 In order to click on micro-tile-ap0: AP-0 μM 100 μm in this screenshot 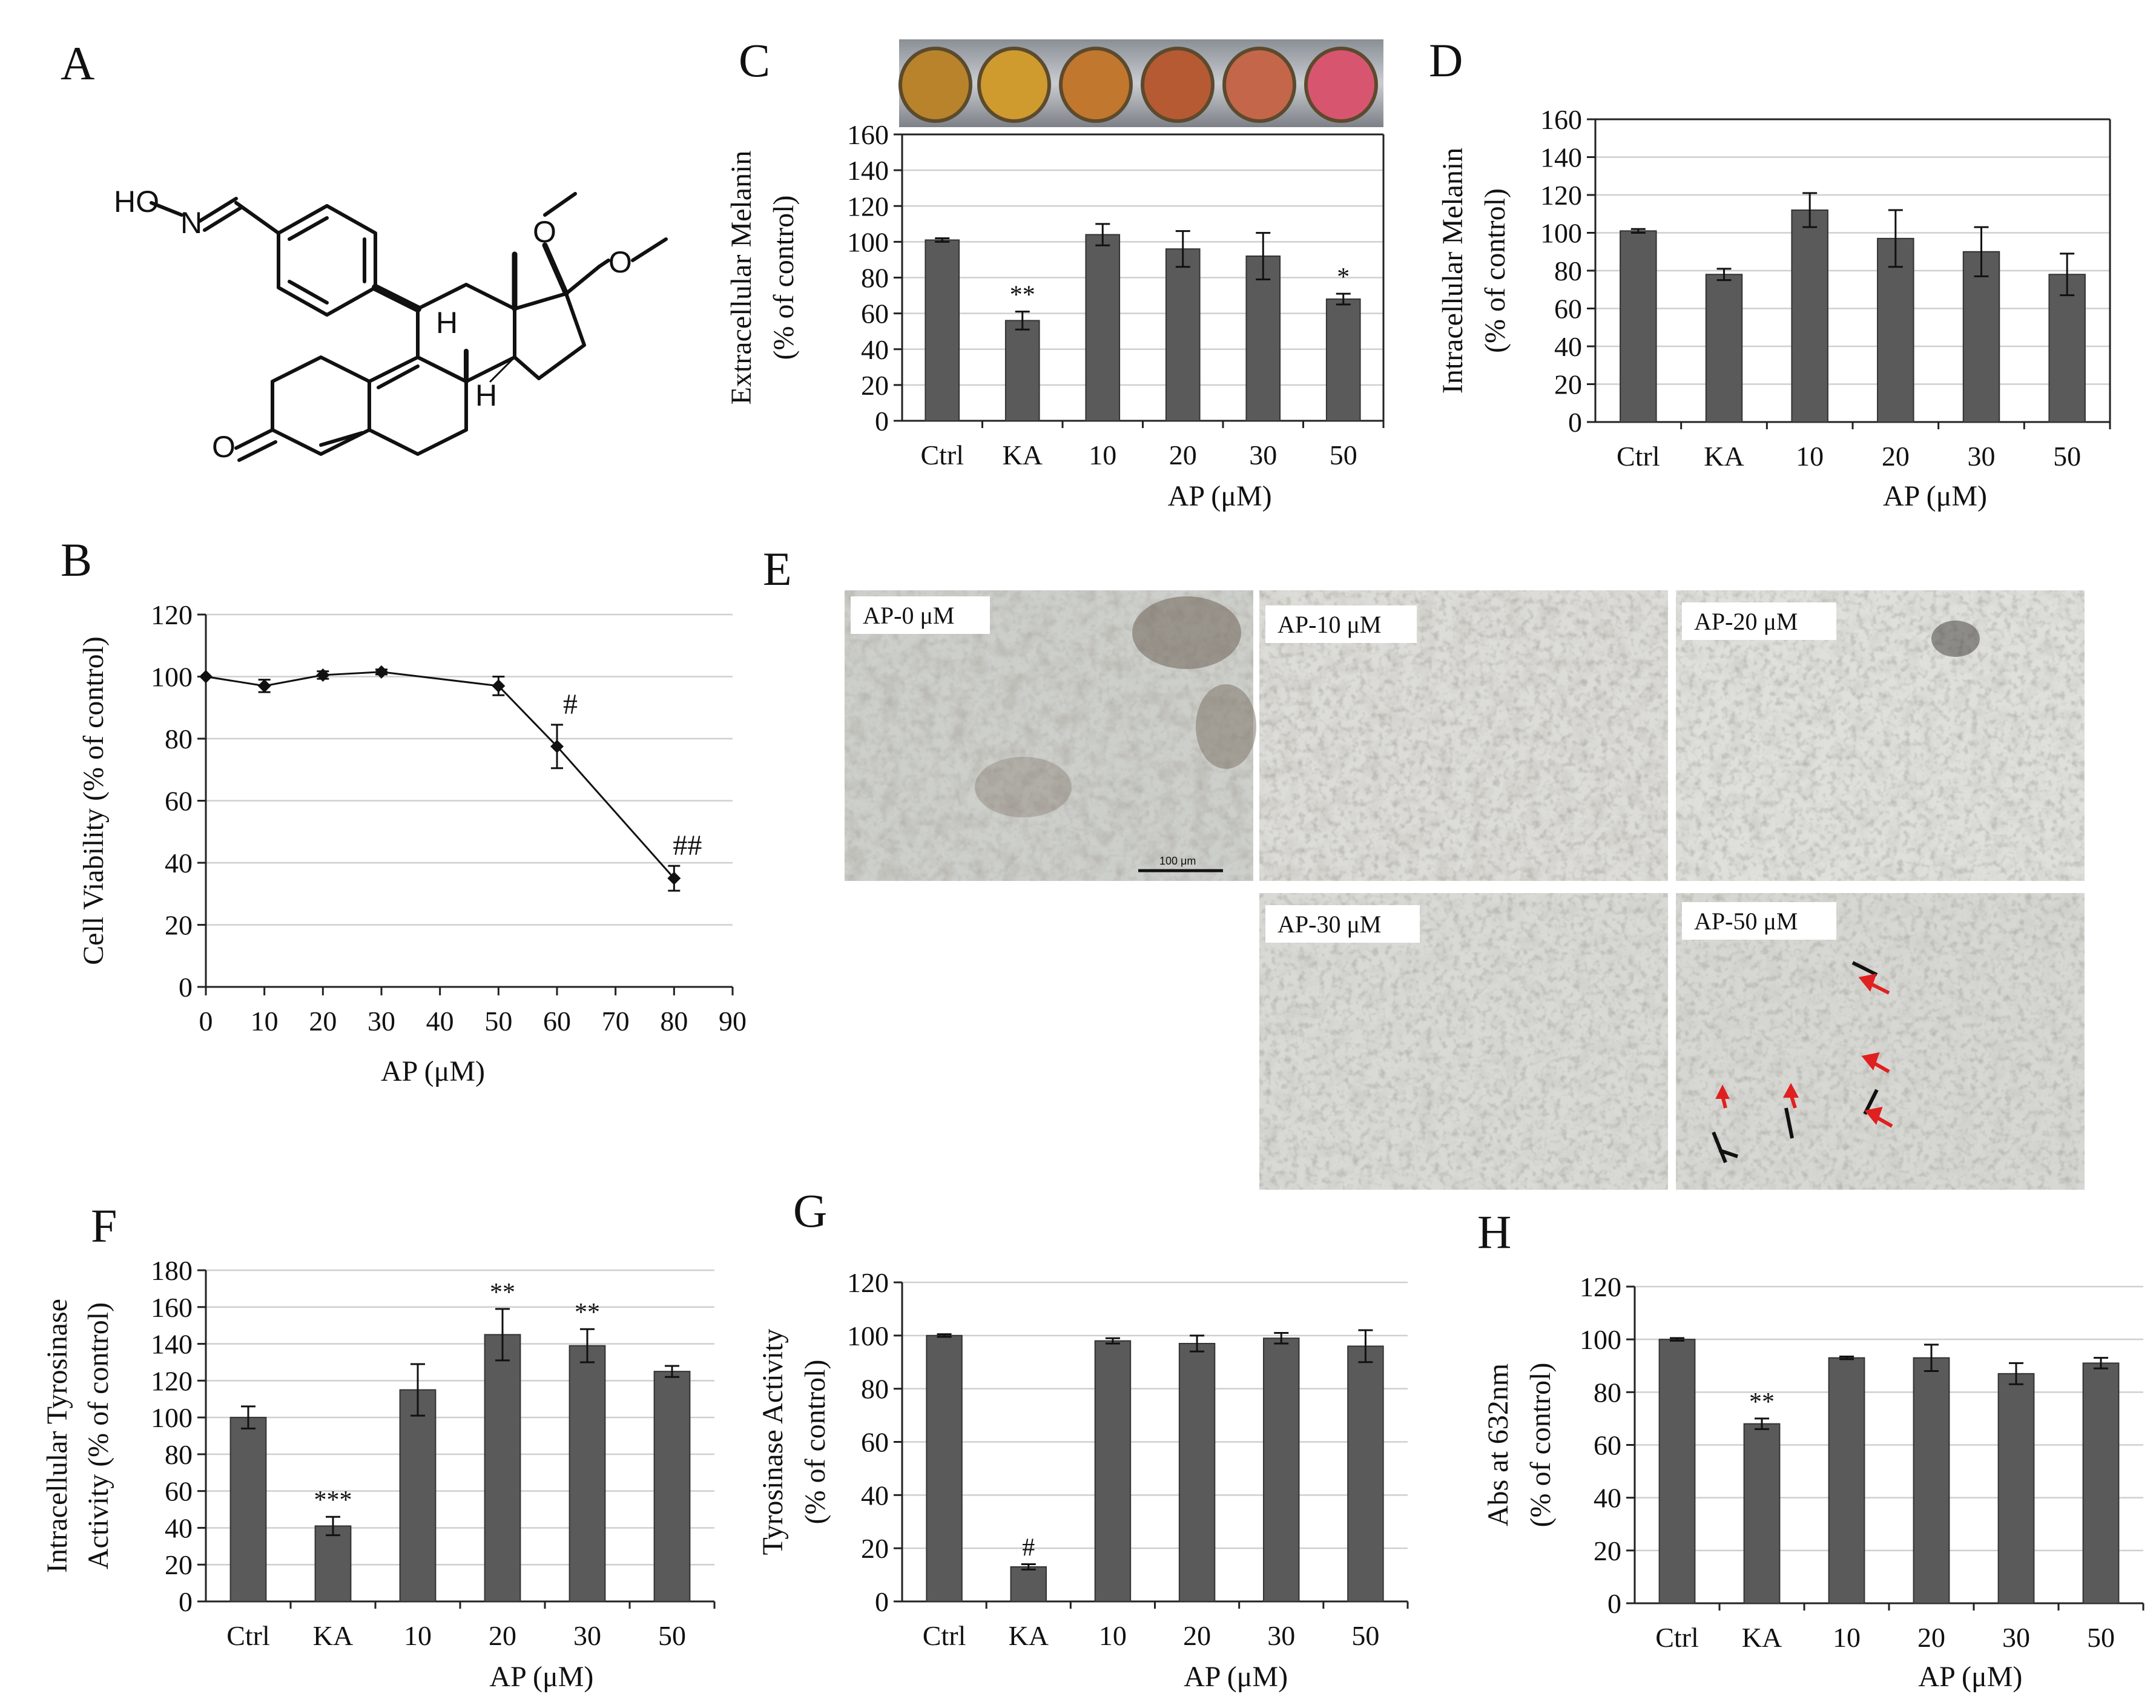, I will do `click(1050, 735)`.